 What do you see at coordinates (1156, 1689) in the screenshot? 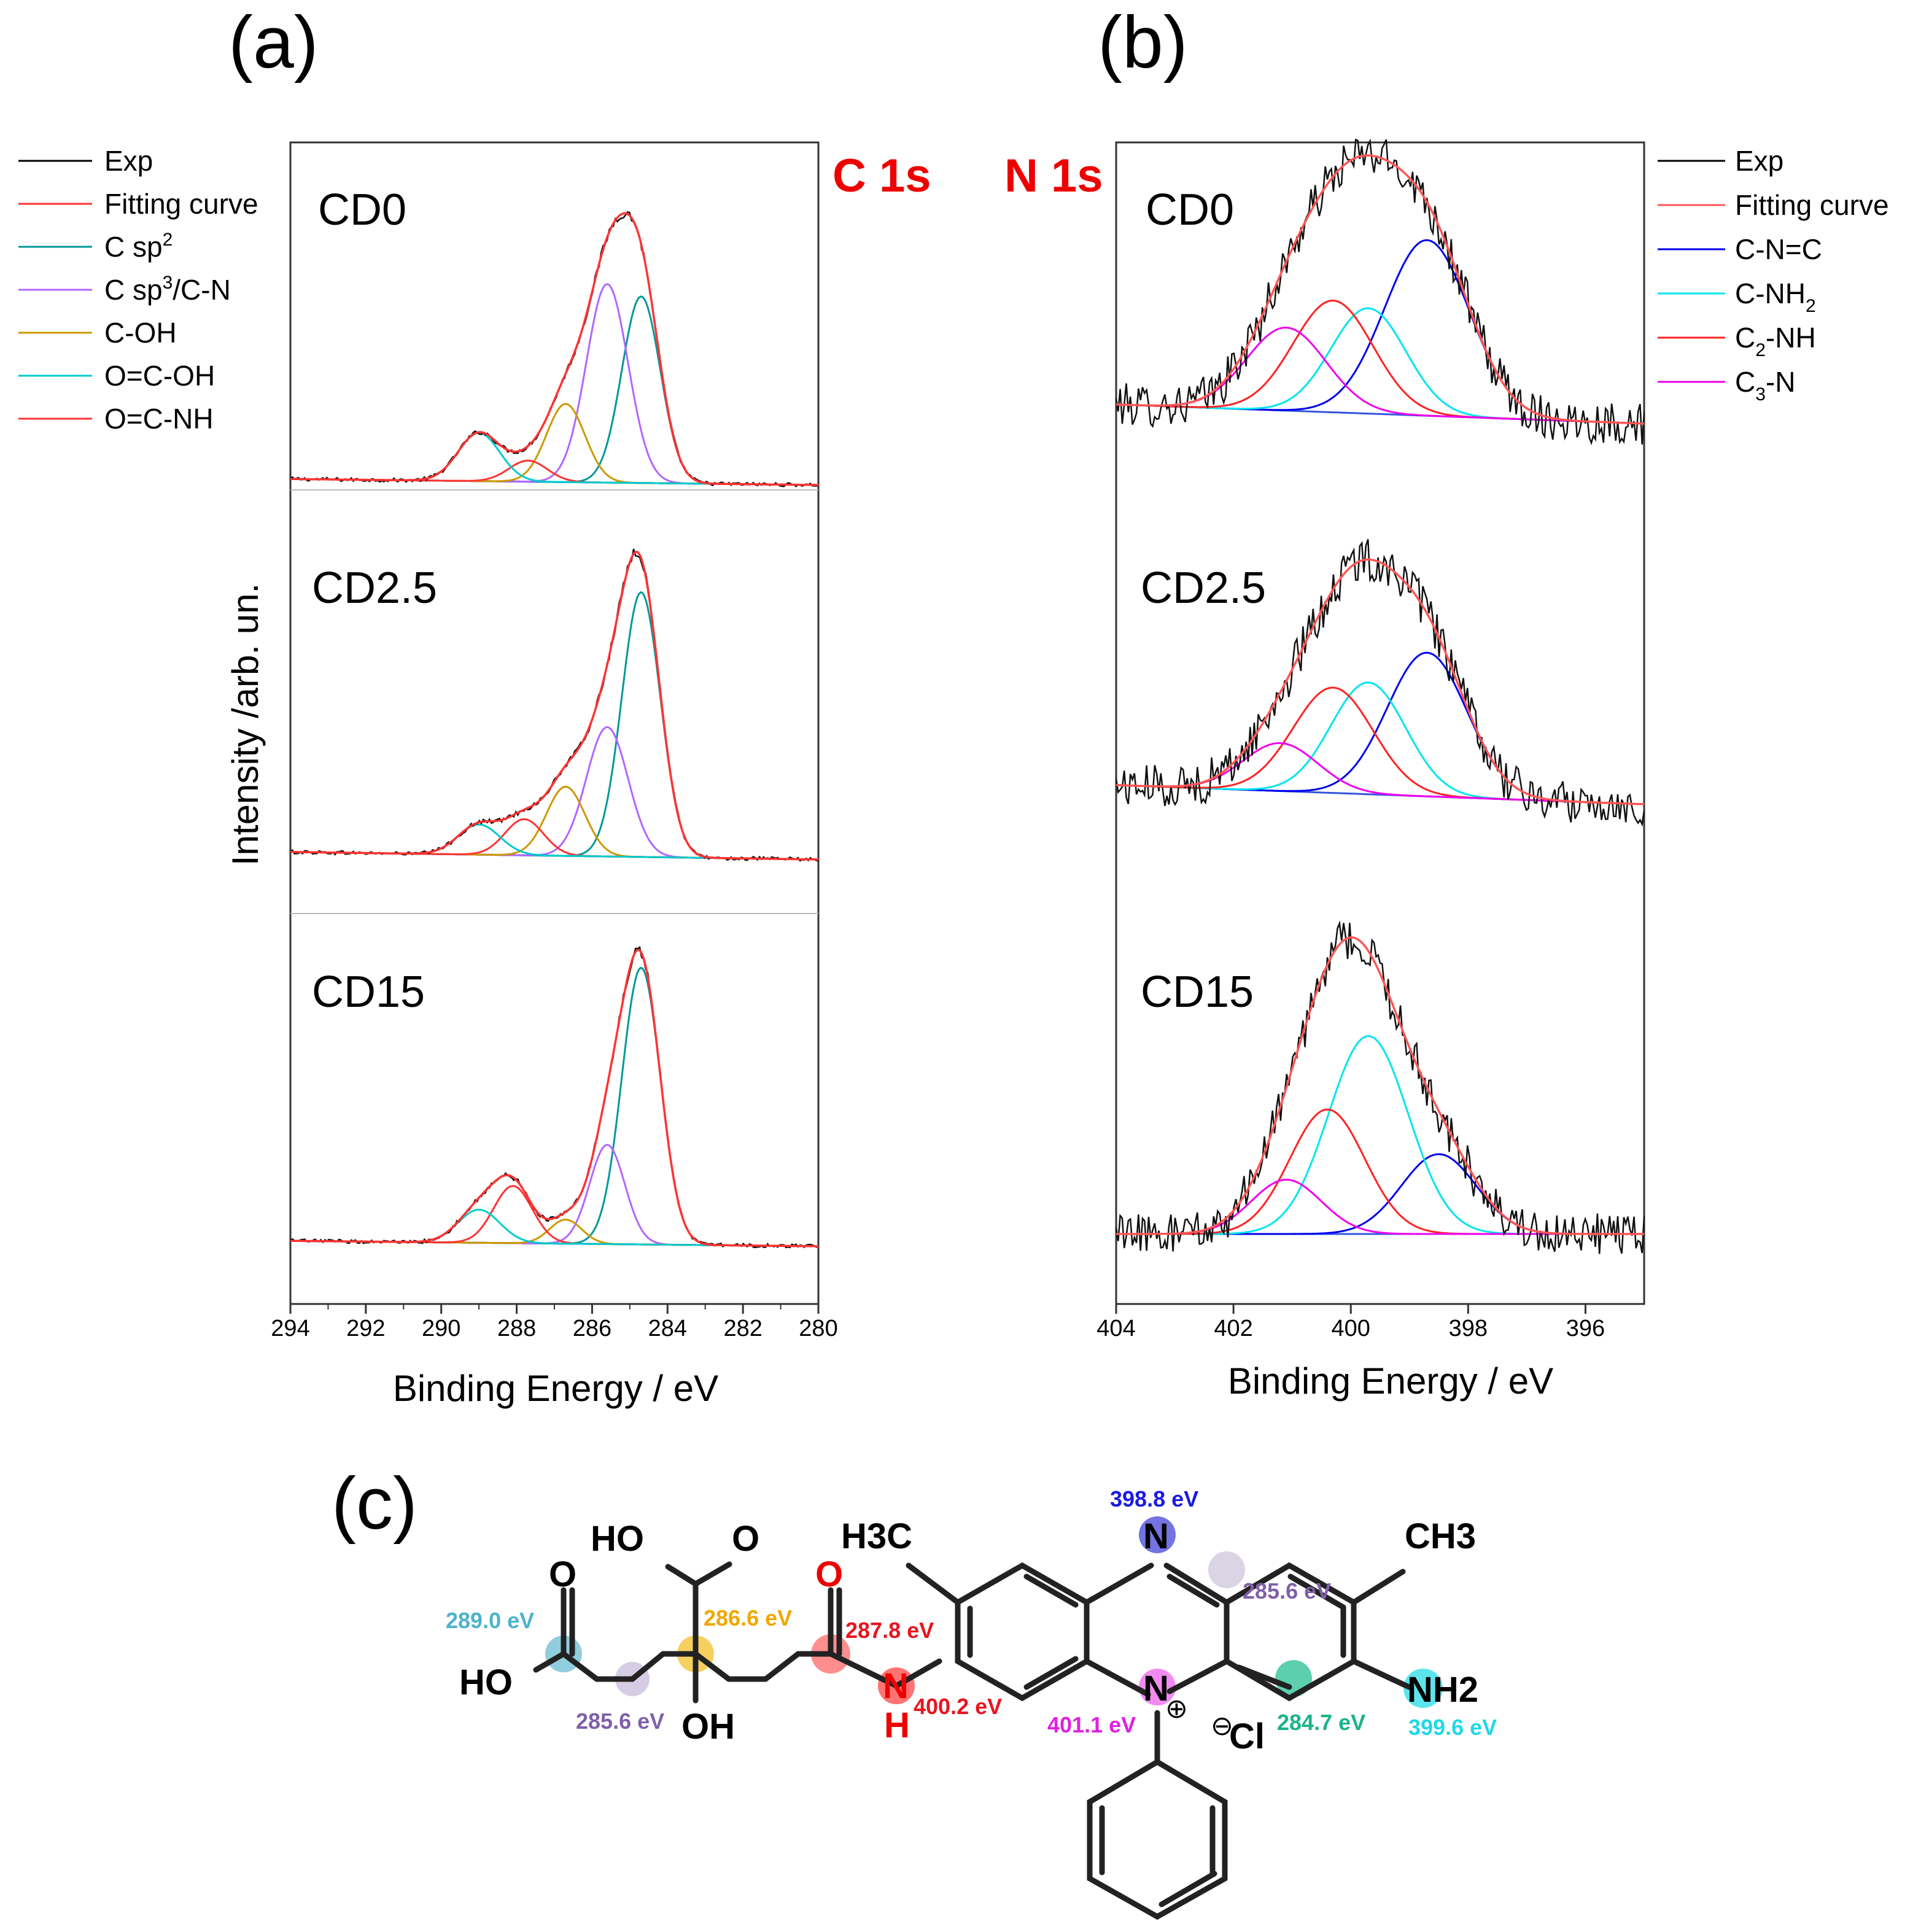
I see `atom-n-plus: N` at bounding box center [1156, 1689].